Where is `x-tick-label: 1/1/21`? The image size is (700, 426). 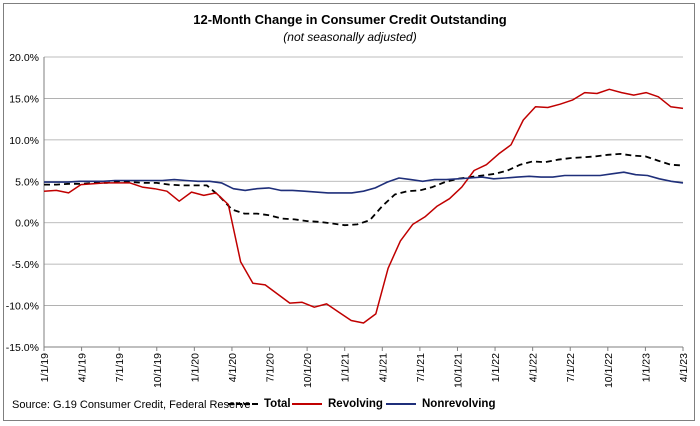 x-tick-label: 1/1/21 is located at coordinates (346, 367).